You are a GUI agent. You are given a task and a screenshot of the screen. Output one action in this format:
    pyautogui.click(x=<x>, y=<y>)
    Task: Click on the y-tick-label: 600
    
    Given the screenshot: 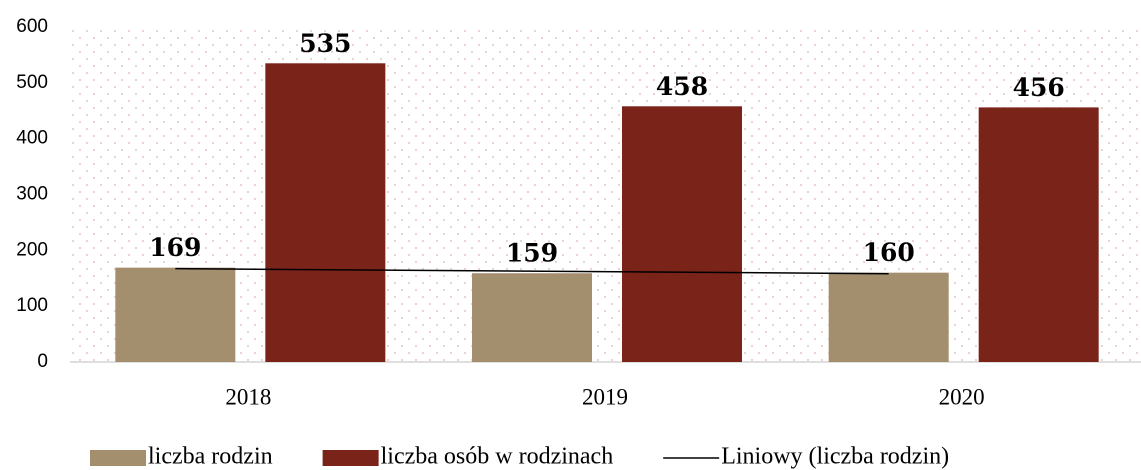 What is the action you would take?
    pyautogui.click(x=32, y=26)
    